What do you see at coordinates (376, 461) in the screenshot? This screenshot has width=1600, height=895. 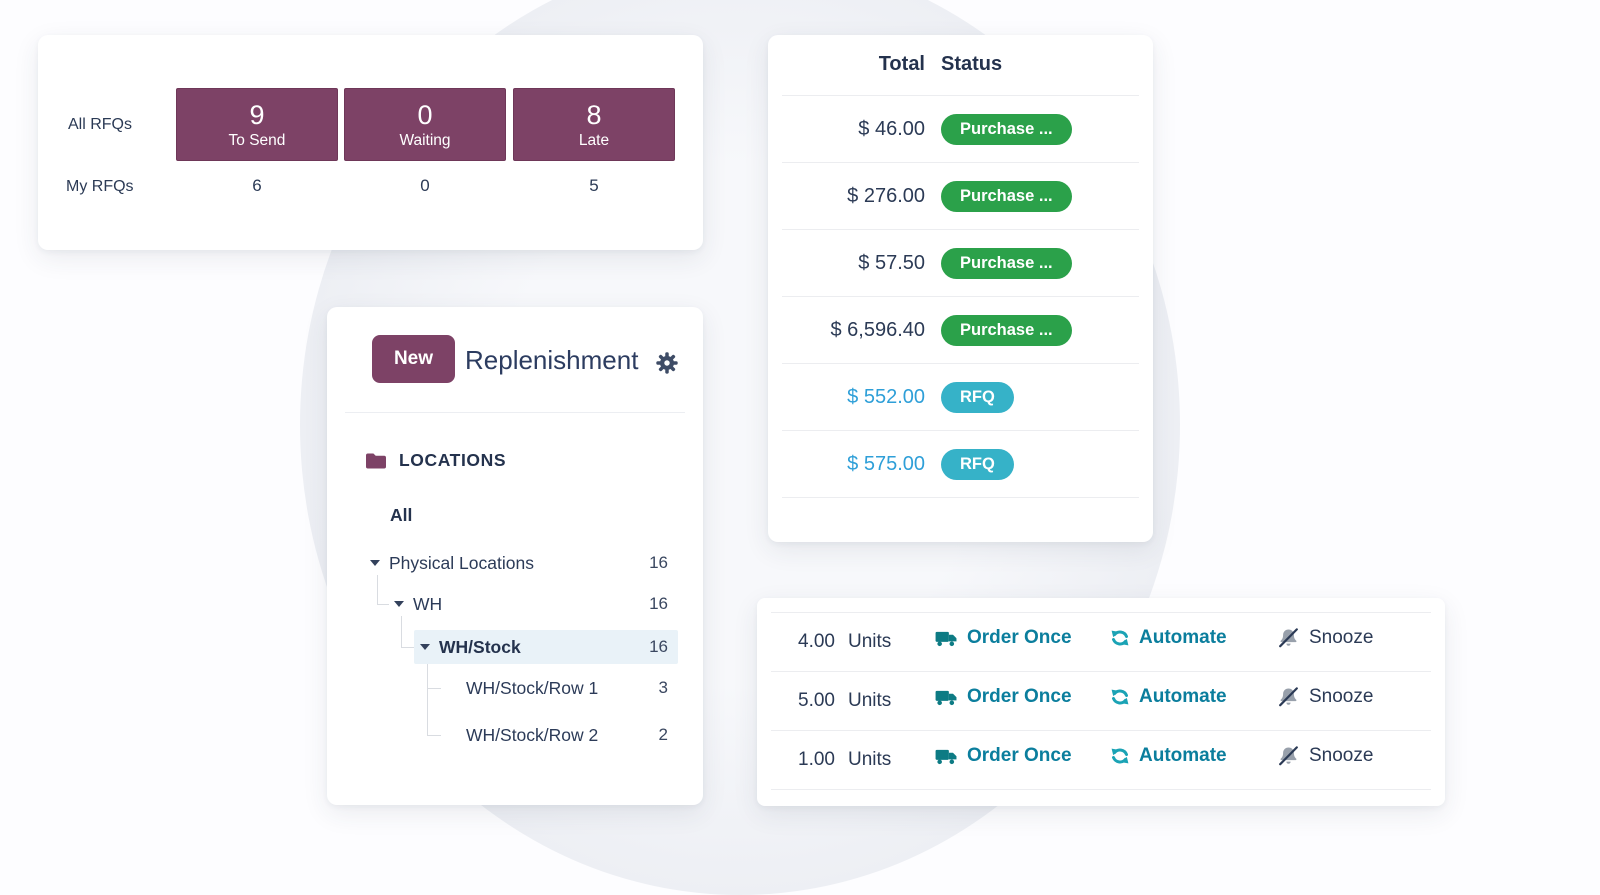 I see `folder-icon` at bounding box center [376, 461].